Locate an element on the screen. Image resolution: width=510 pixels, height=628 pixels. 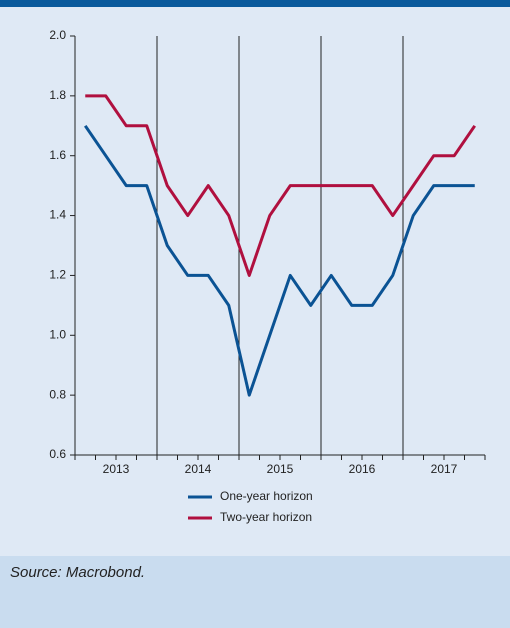
y-tick-label: 0.6 is located at coordinates (57, 454).